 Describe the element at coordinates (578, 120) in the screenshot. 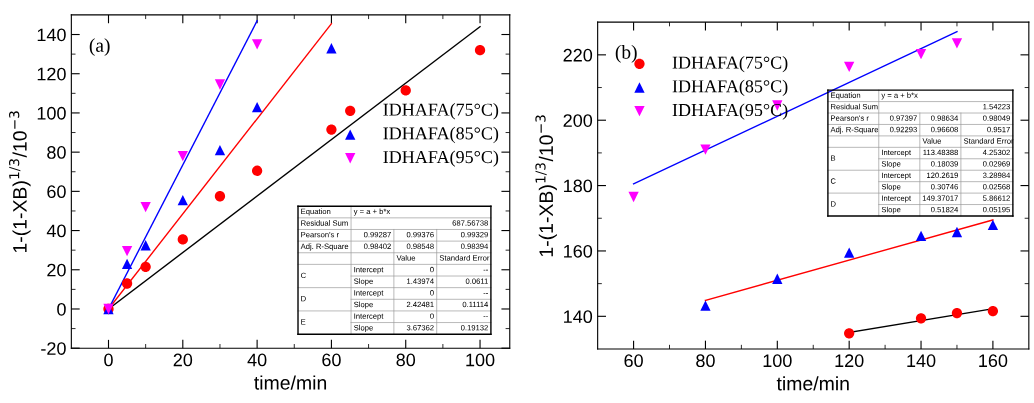

I see `y-tick-label: 200` at that location.